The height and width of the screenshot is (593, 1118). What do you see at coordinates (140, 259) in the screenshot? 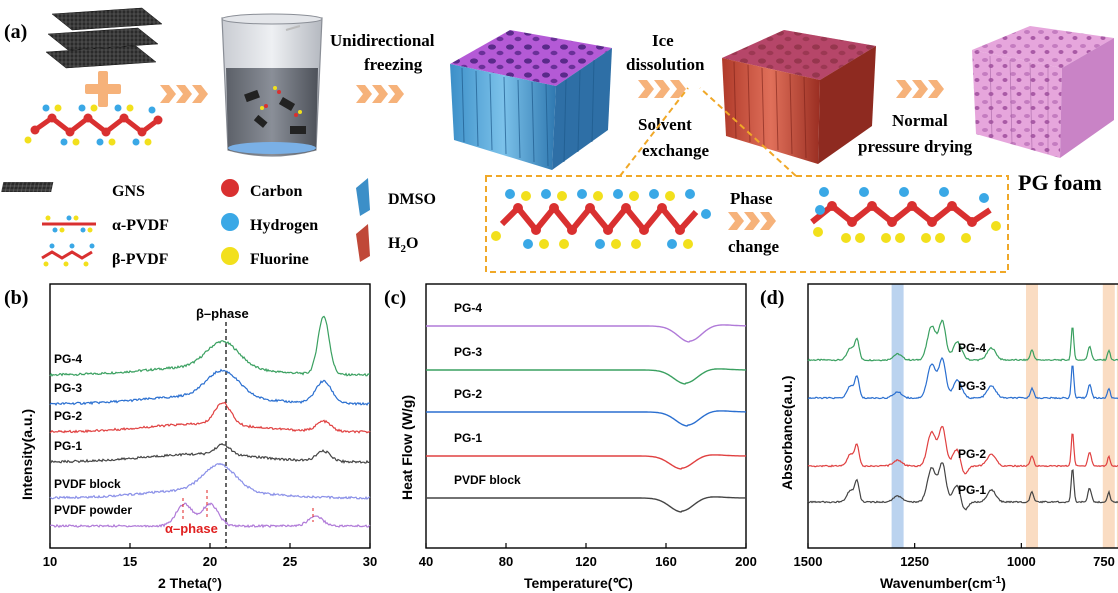
I see `legend-beta-pvdf: β-PVDF` at bounding box center [140, 259].